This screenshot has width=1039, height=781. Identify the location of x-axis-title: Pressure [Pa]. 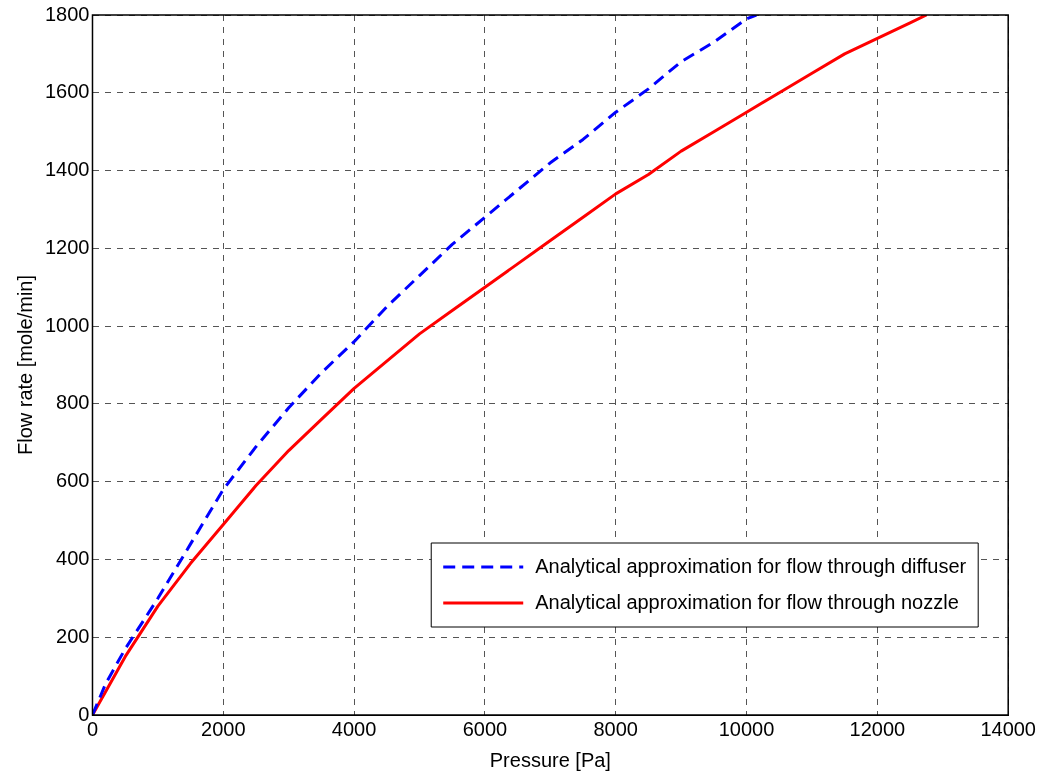
(550, 759).